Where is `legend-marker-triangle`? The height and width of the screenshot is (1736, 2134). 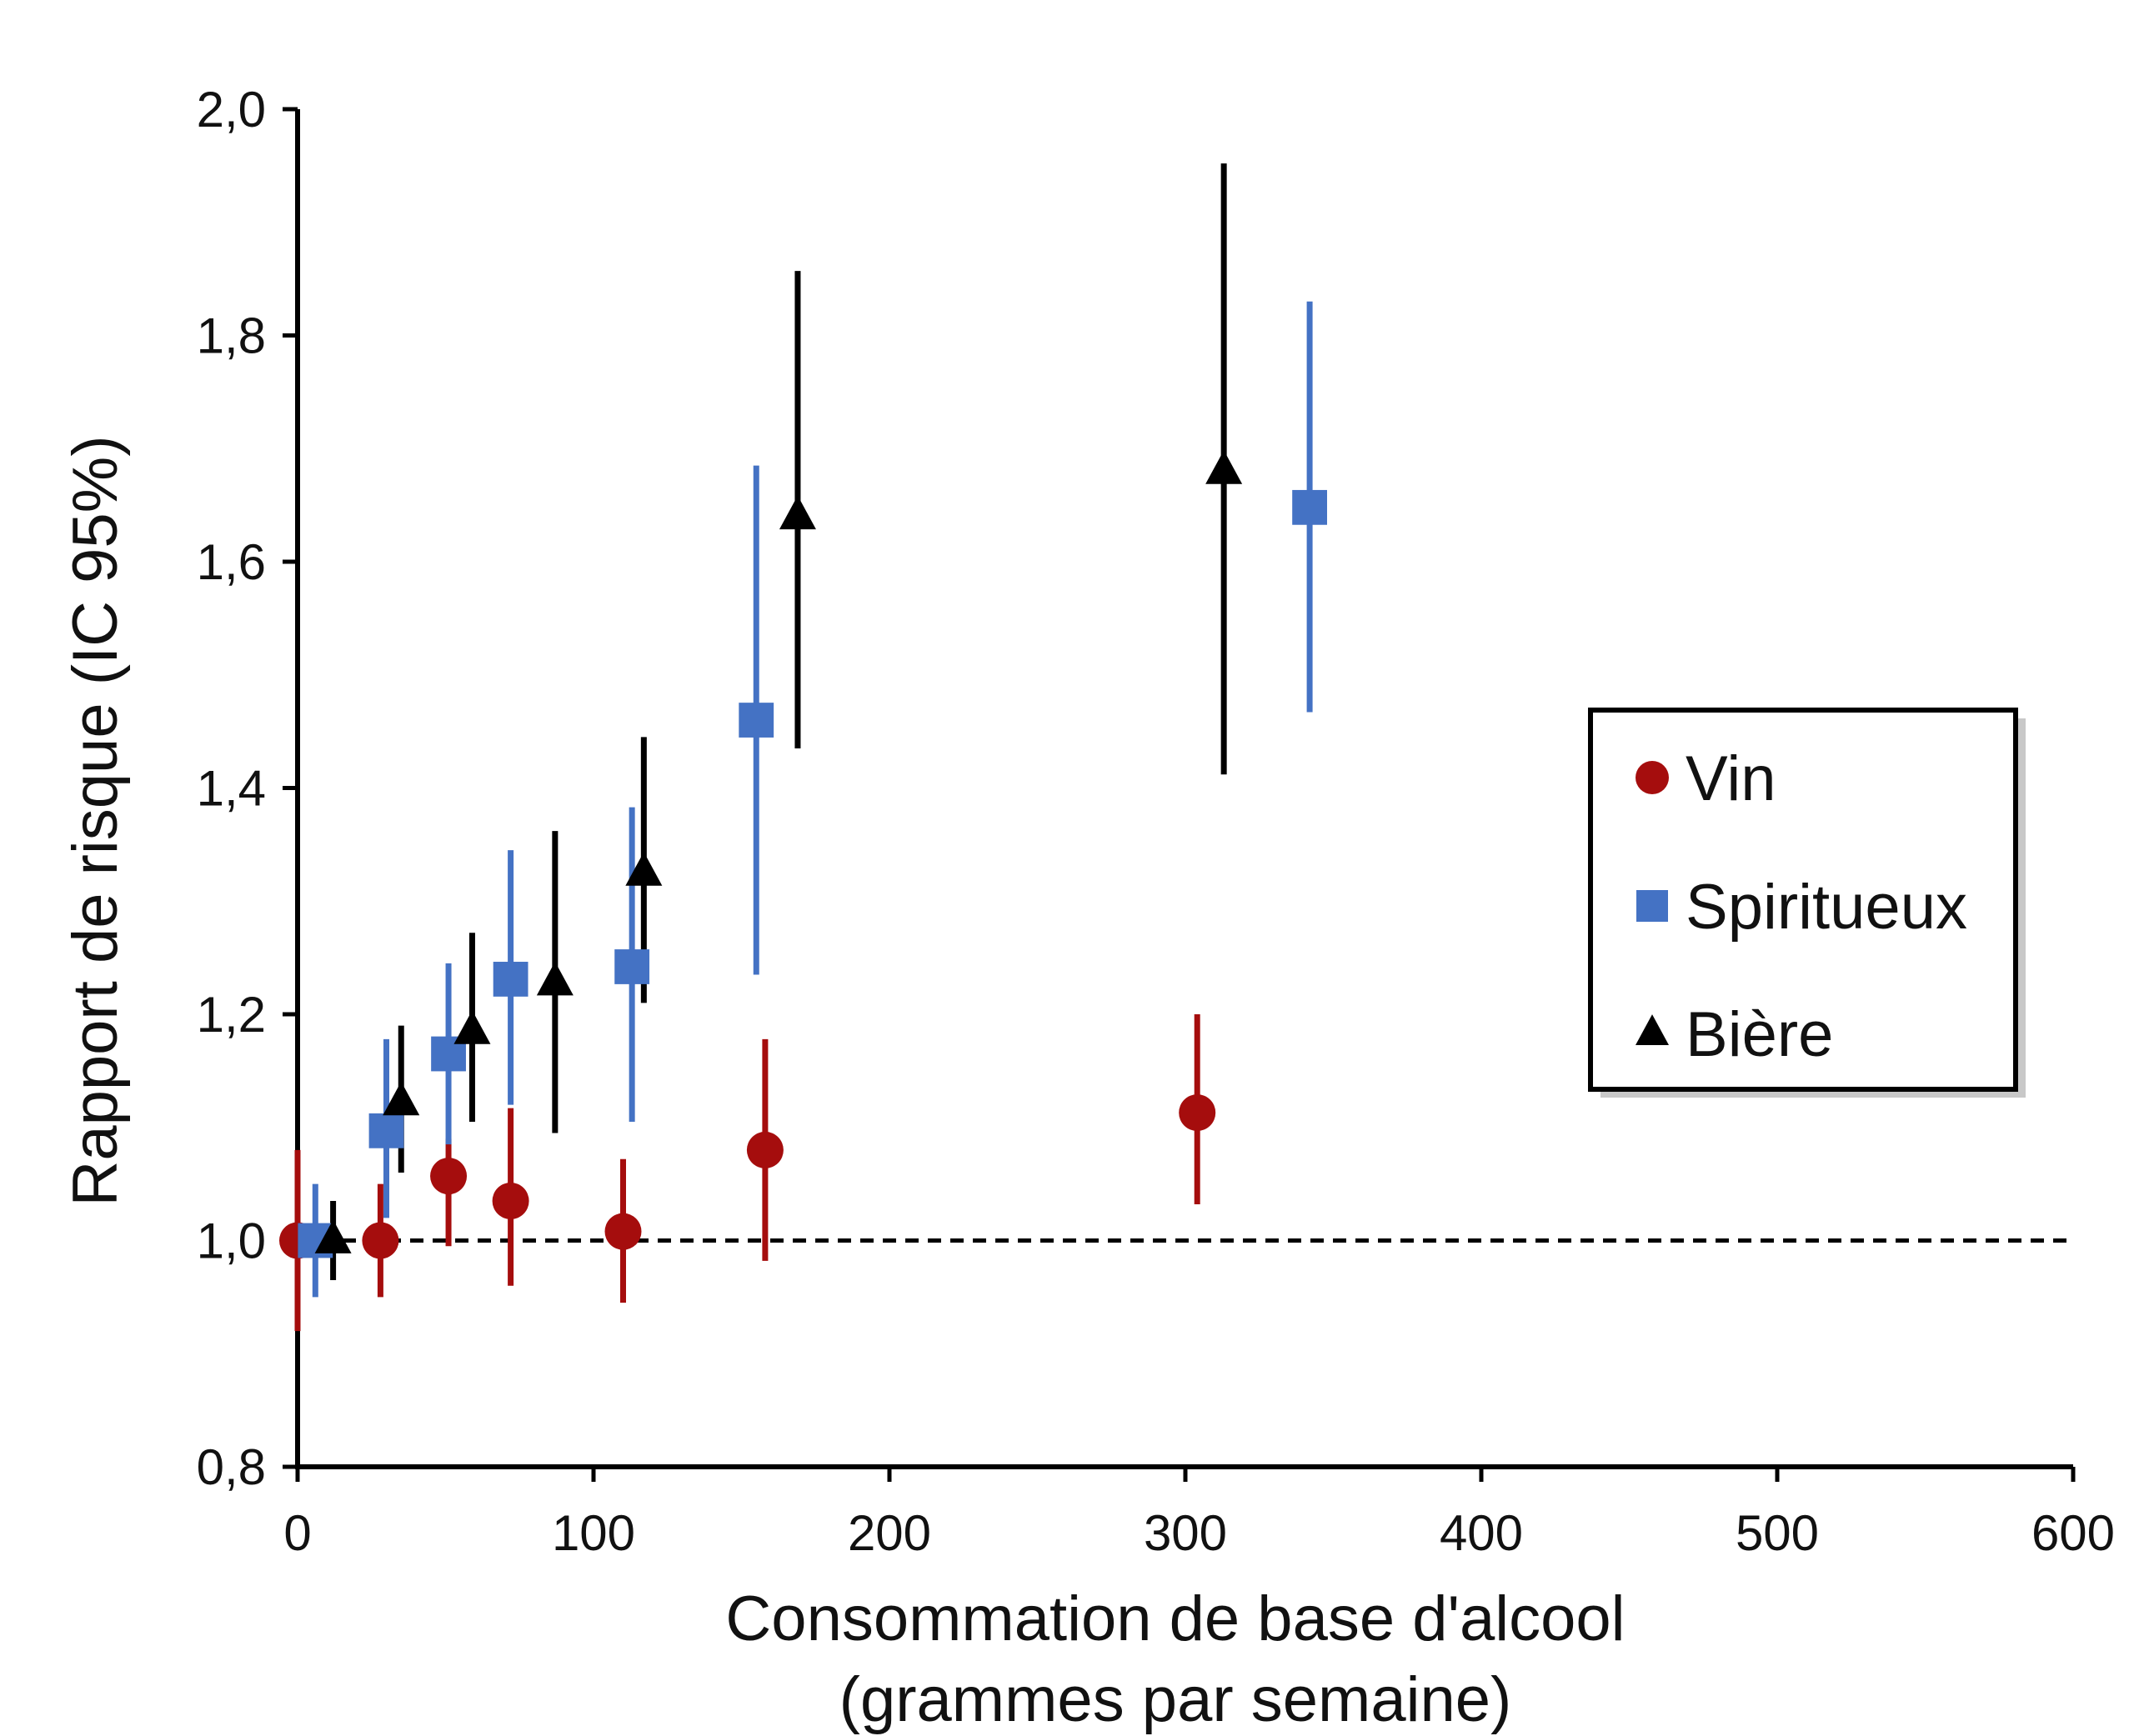 legend-marker-triangle is located at coordinates (1652, 1029).